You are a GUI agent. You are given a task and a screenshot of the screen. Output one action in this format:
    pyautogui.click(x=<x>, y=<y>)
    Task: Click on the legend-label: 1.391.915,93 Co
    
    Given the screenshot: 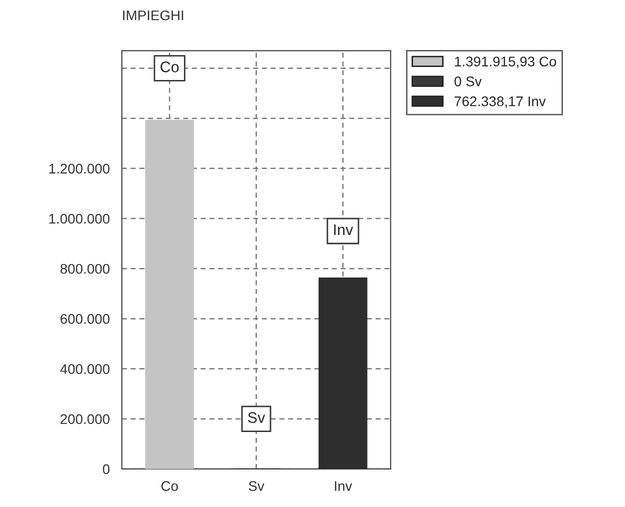 What is the action you would take?
    pyautogui.click(x=505, y=62)
    